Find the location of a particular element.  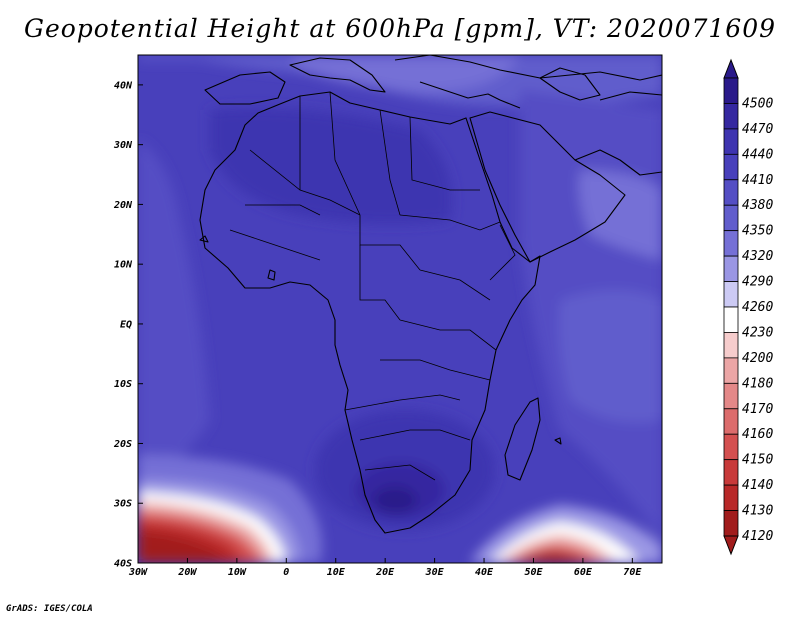

colorbar-label: 4350 is located at coordinates (757, 231).